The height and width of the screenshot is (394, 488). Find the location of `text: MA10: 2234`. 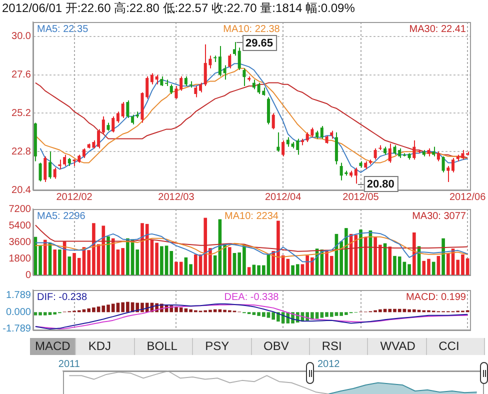

text: MA10: 2234 is located at coordinates (251, 216).